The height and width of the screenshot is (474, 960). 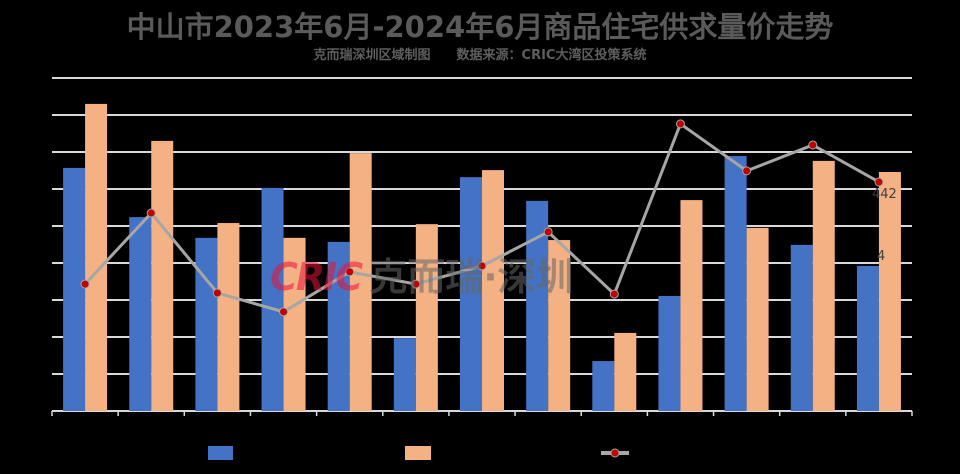 I want to click on data-label-a: 442, so click(x=884, y=194).